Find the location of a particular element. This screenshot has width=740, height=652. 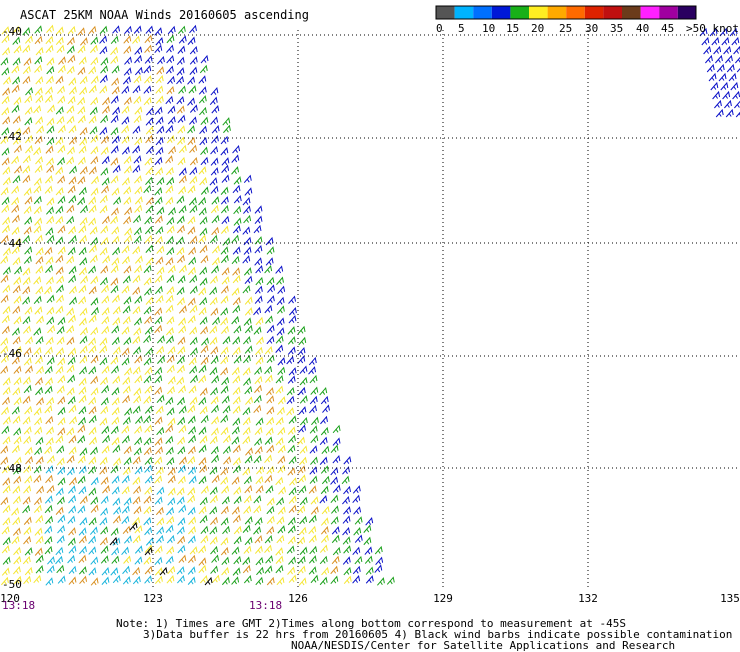

lon-tick-label: 129 is located at coordinates (443, 598).